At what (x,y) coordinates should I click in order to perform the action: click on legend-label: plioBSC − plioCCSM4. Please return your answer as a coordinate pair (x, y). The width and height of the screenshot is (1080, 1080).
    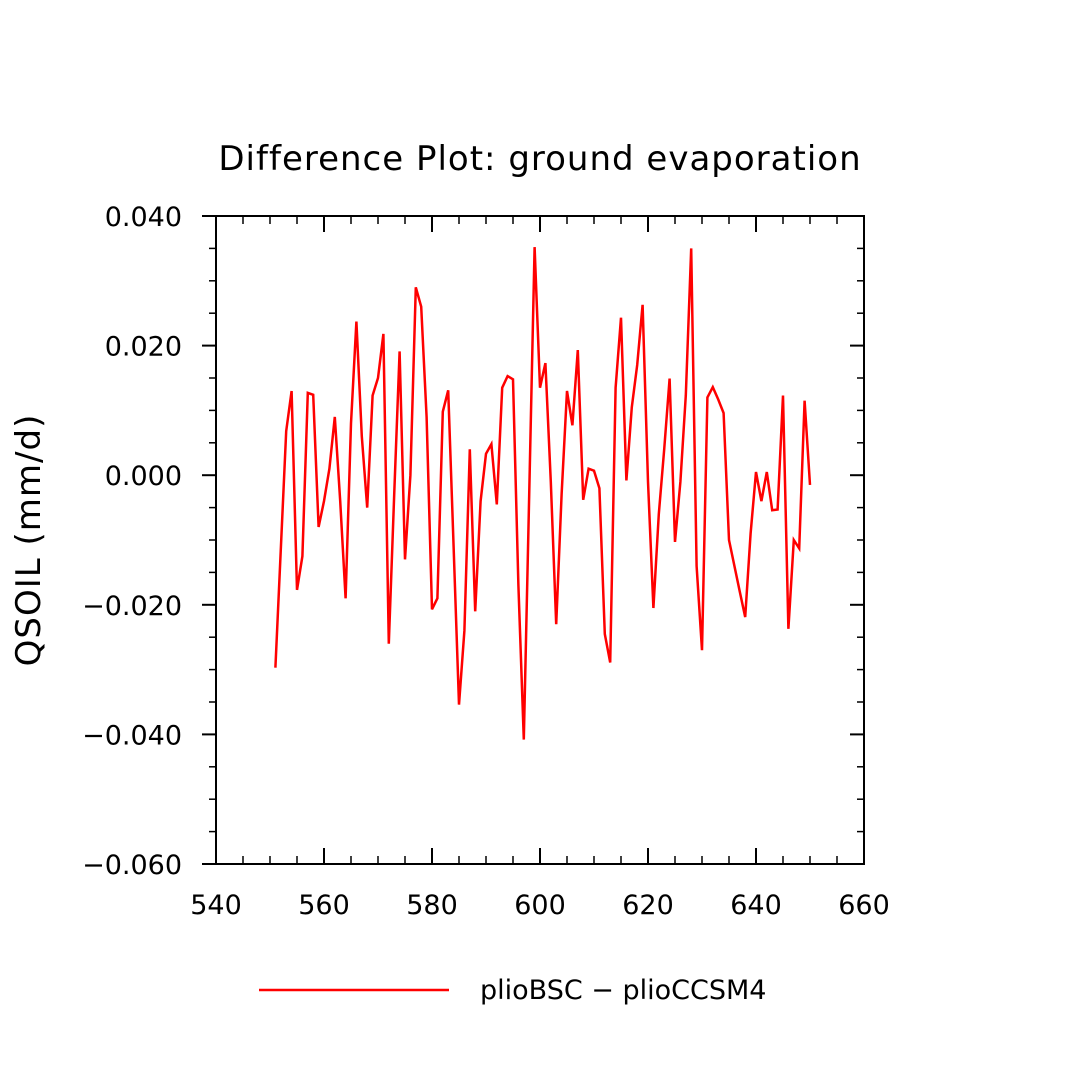
    Looking at the image, I should click on (623, 990).